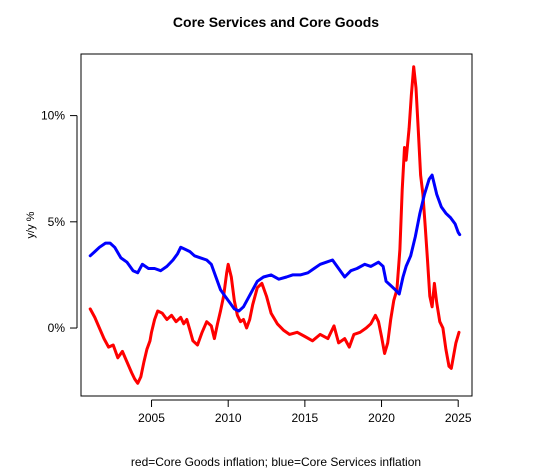  What do you see at coordinates (57, 222) in the screenshot?
I see `y-tick-label: 5%` at bounding box center [57, 222].